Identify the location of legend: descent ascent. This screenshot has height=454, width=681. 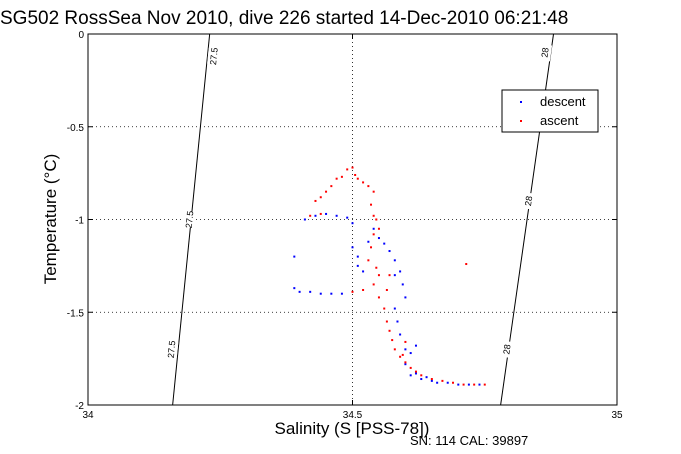
(550, 111).